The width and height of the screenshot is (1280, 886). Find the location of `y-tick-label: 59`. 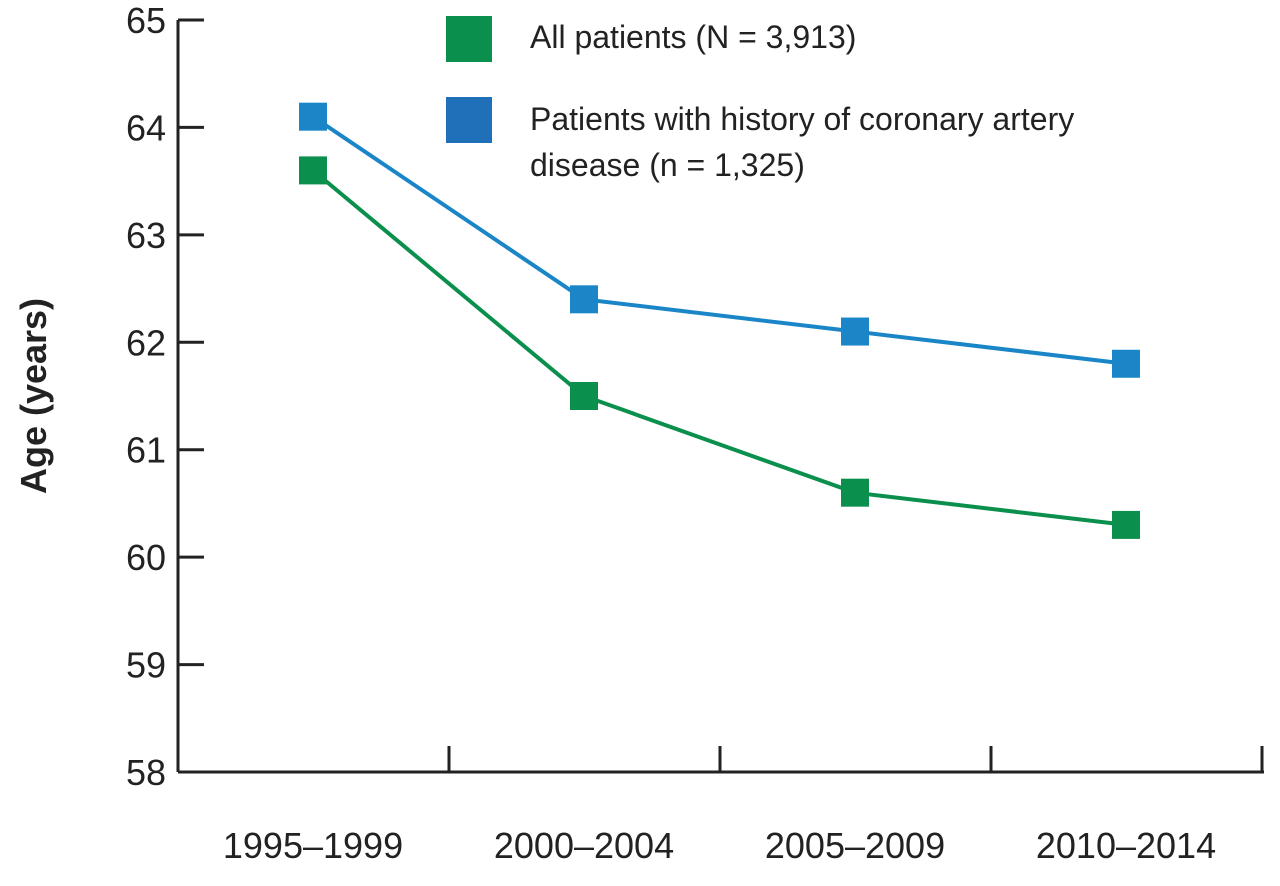

y-tick-label: 59 is located at coordinates (146, 665).